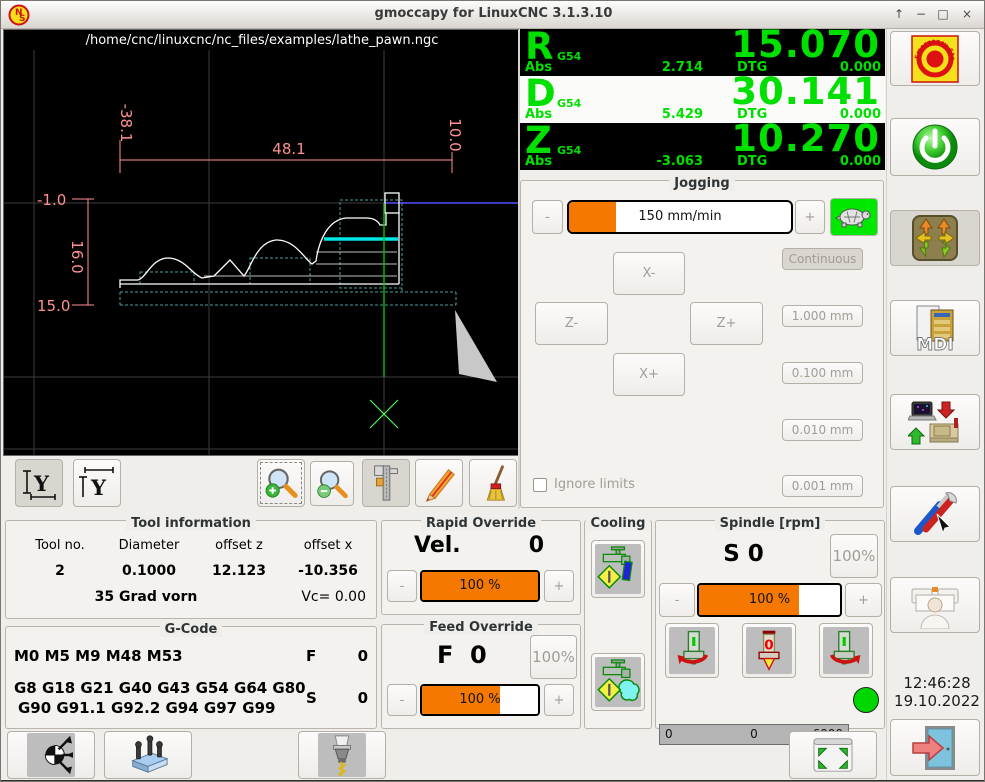 This screenshot has width=985, height=782. Describe the element at coordinates (480, 586) in the screenshot. I see `rapid-override-bar: 100 %` at that location.